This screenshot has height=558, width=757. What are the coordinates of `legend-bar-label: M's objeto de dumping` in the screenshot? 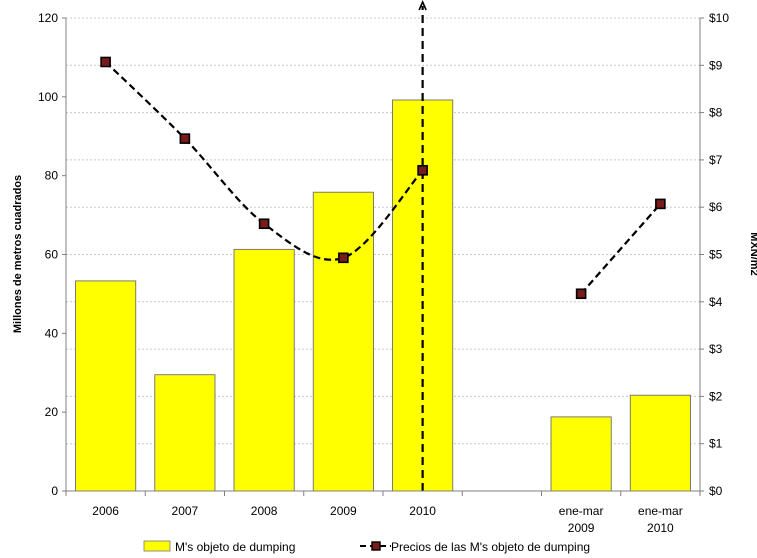 It's located at (235, 547).